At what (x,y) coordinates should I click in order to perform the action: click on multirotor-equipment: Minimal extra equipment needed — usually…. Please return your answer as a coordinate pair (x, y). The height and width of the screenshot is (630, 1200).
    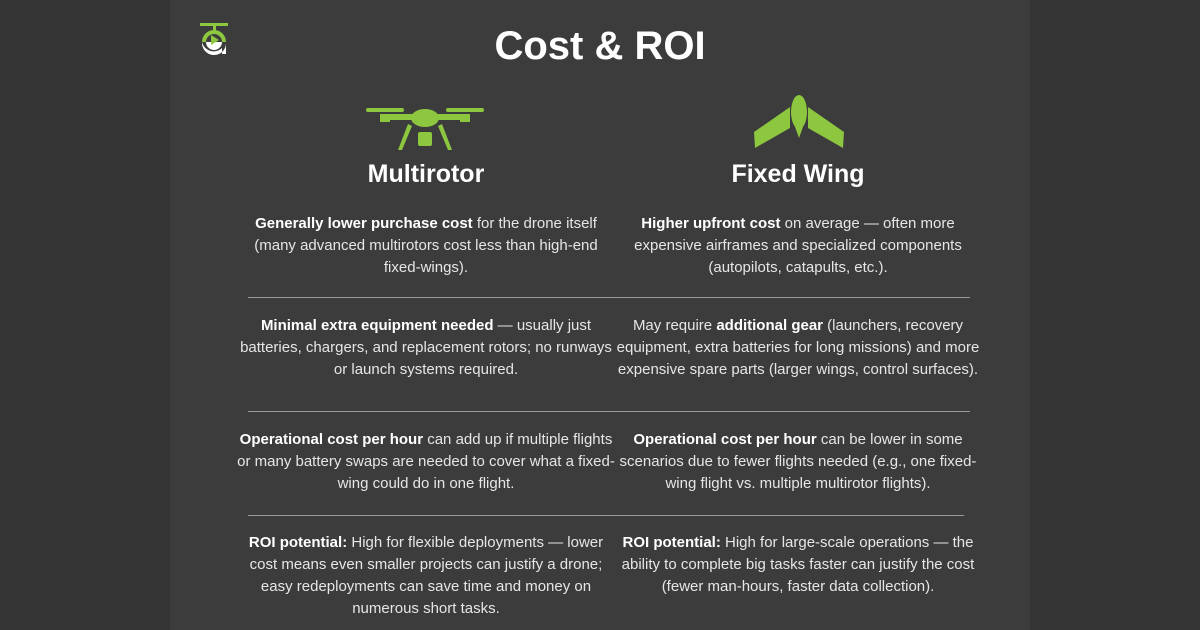
    Looking at the image, I should click on (426, 347).